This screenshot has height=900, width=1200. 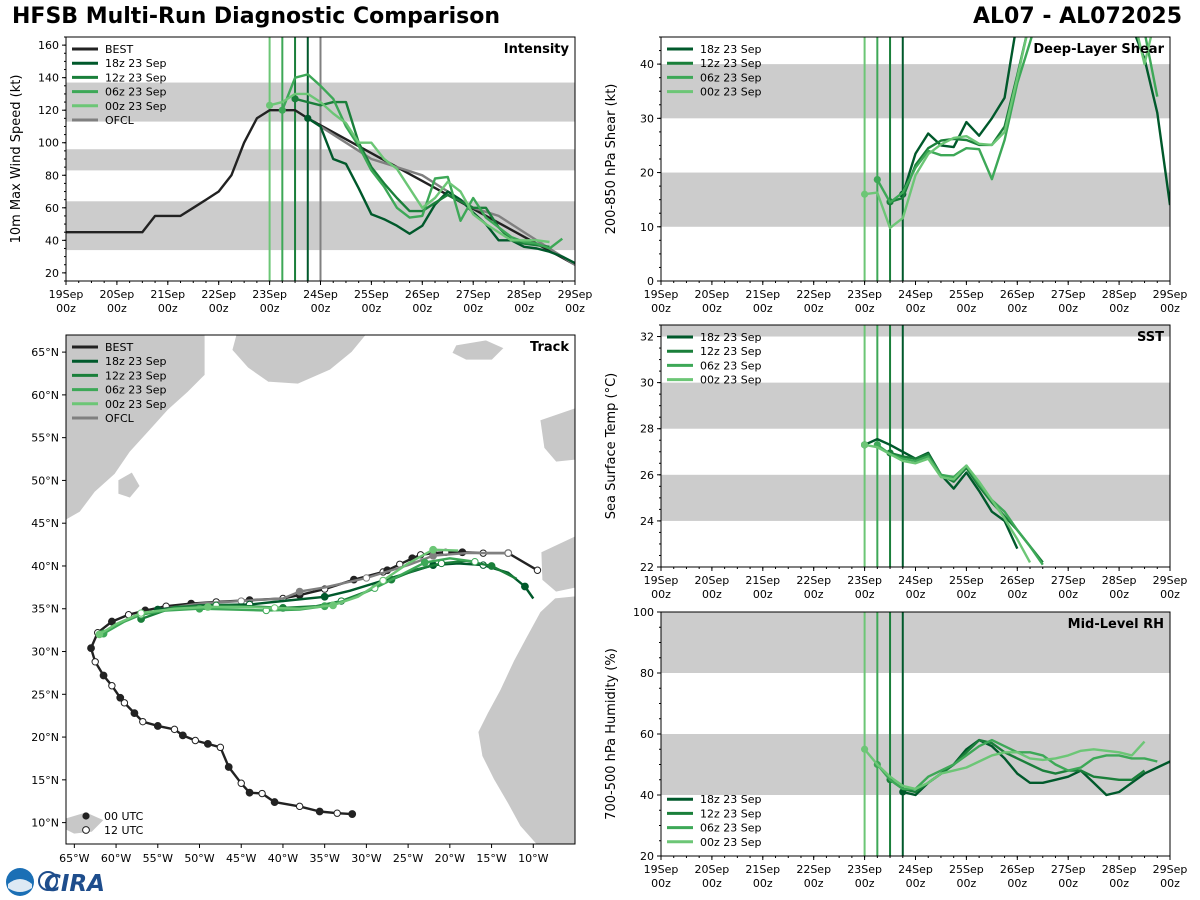 What do you see at coordinates (129, 485) in the screenshot?
I see `newfoundland-land` at bounding box center [129, 485].